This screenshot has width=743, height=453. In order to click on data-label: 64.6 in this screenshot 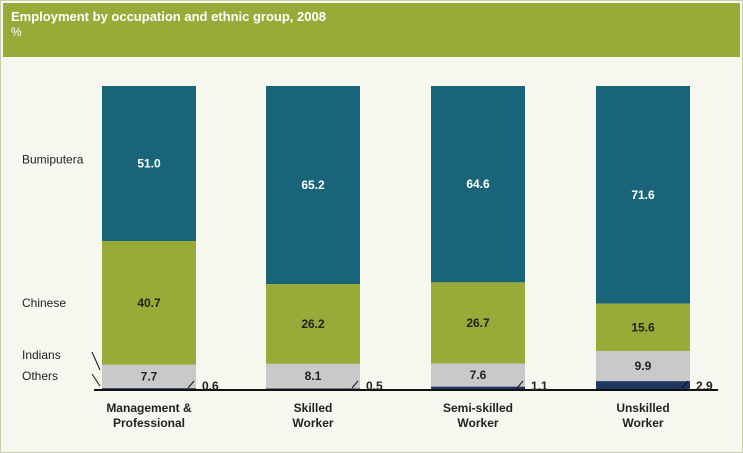, I will do `click(478, 184)`.